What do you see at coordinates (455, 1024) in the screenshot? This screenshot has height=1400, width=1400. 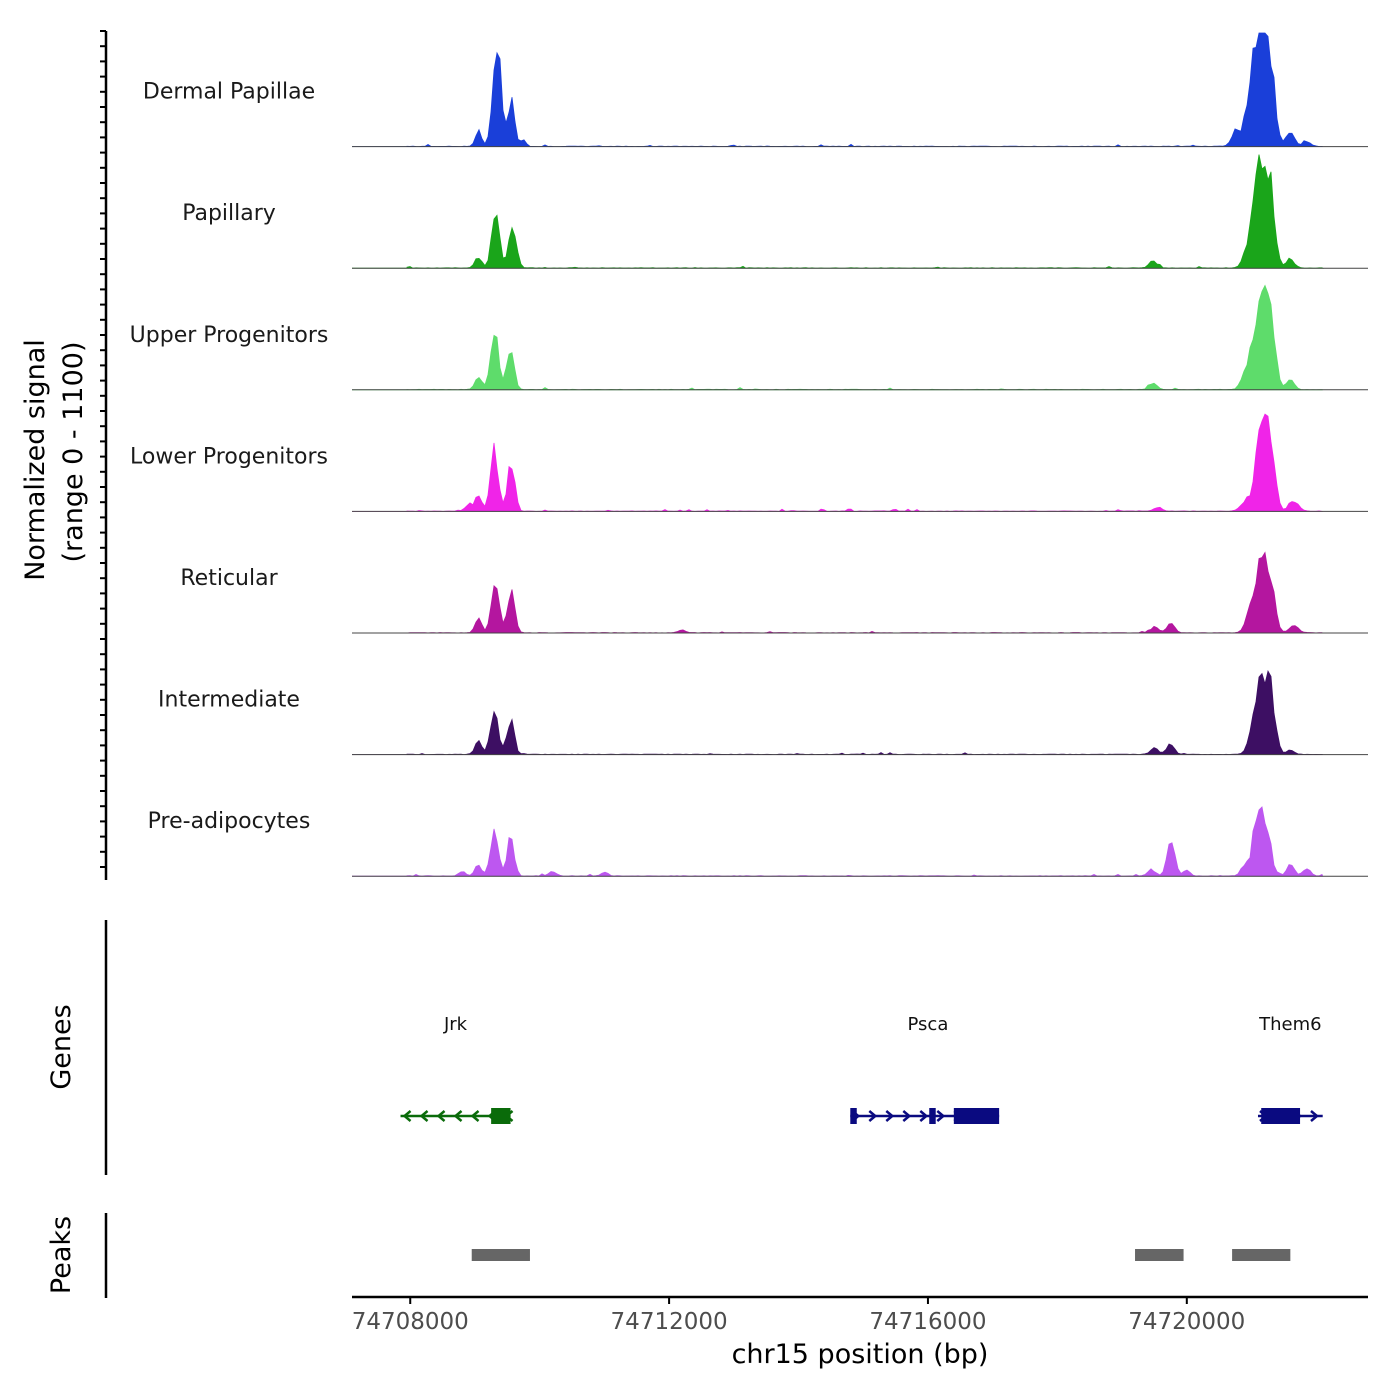 I see `gene-label: Jrk` at bounding box center [455, 1024].